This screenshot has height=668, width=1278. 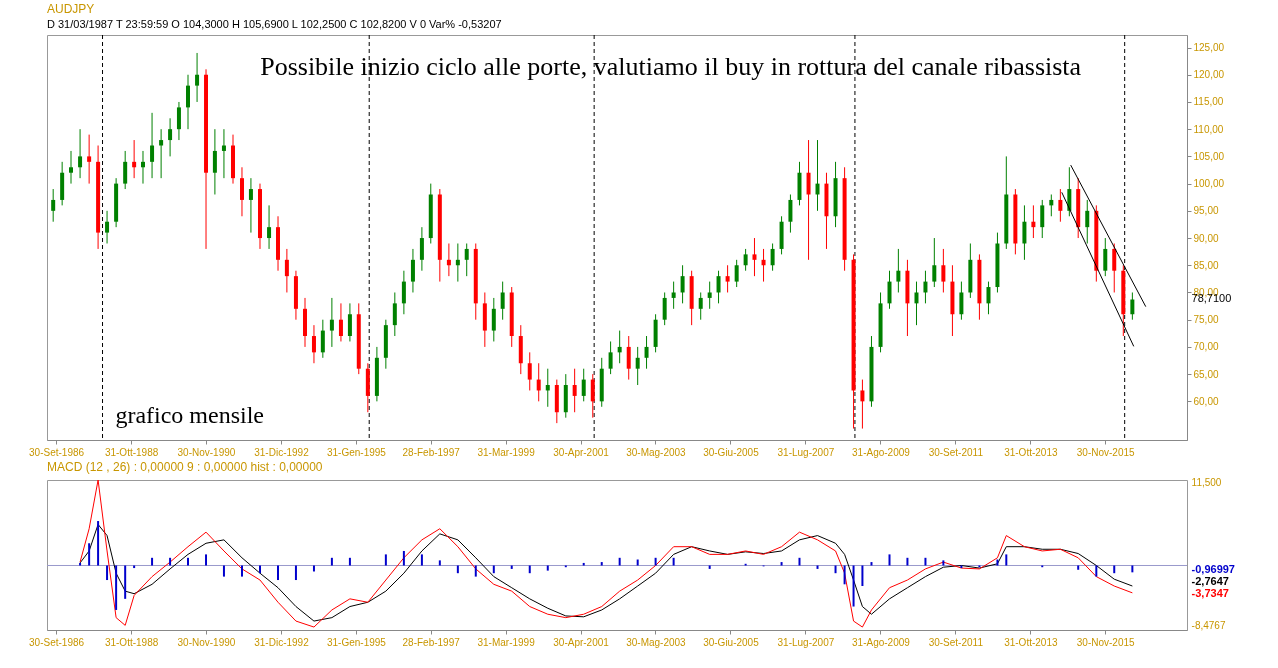 I want to click on y-tick-label: 110,00, so click(x=1208, y=129).